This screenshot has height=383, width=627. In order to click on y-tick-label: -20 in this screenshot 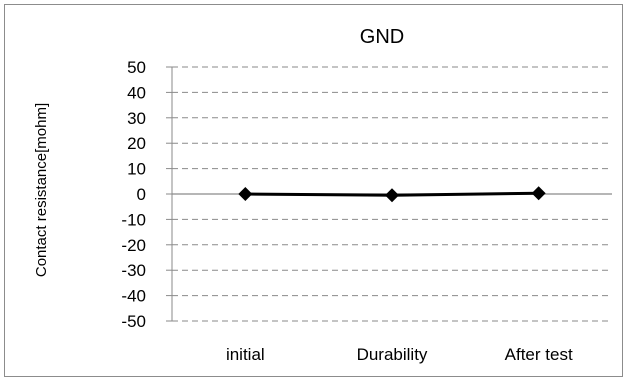, I will do `click(133, 245)`.